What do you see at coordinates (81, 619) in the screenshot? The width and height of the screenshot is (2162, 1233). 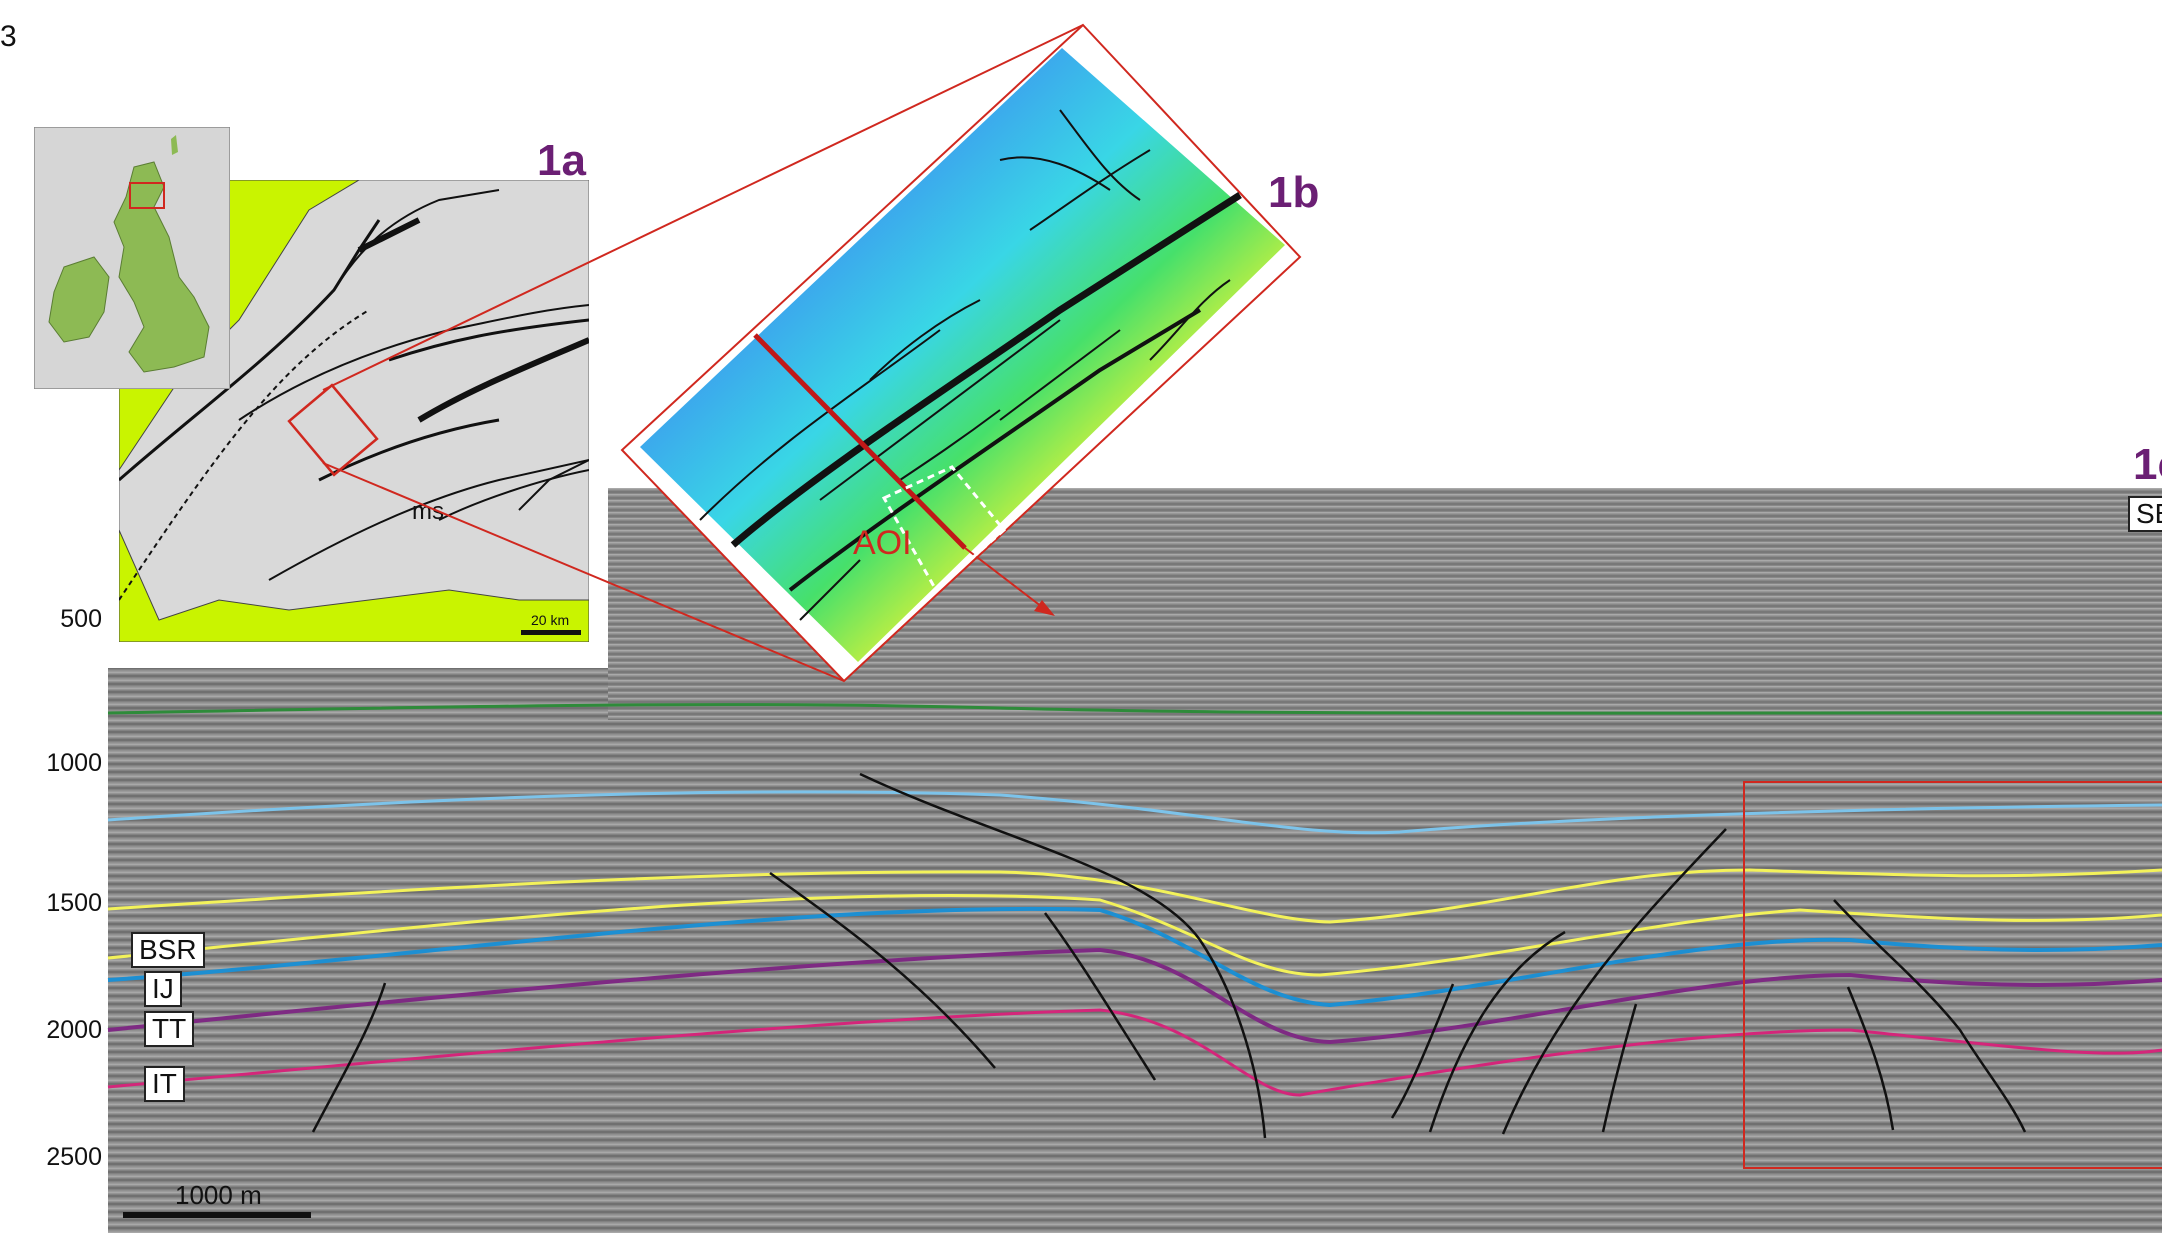 I see `depth-tick-500: 500` at bounding box center [81, 619].